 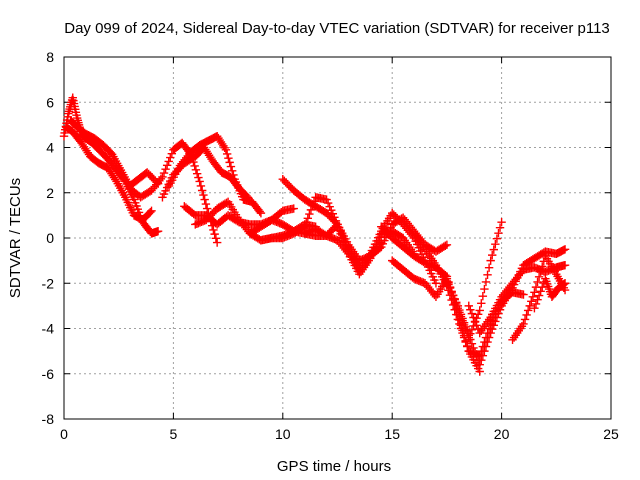 What do you see at coordinates (64, 434) in the screenshot?
I see `x-tick-label: 0` at bounding box center [64, 434].